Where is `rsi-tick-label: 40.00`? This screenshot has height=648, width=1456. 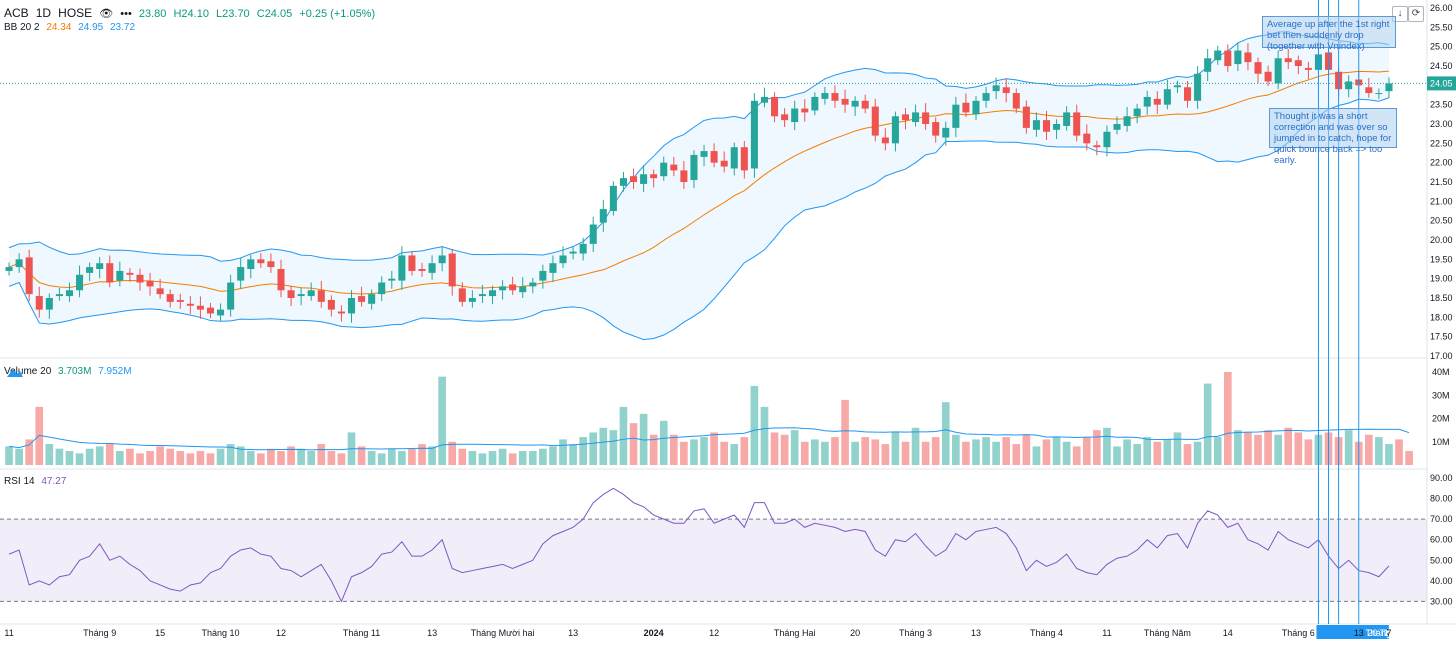 rsi-tick-label: 40.00 is located at coordinates (1441, 581).